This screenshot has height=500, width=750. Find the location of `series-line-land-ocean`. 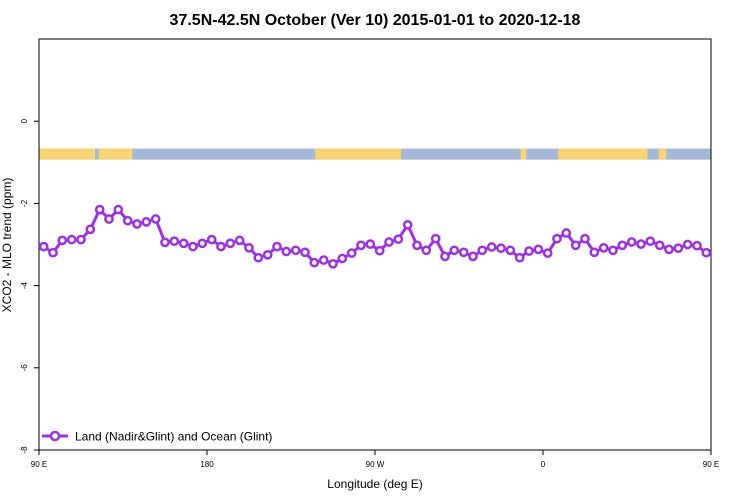

series-line-land-ocean is located at coordinates (375, 237).